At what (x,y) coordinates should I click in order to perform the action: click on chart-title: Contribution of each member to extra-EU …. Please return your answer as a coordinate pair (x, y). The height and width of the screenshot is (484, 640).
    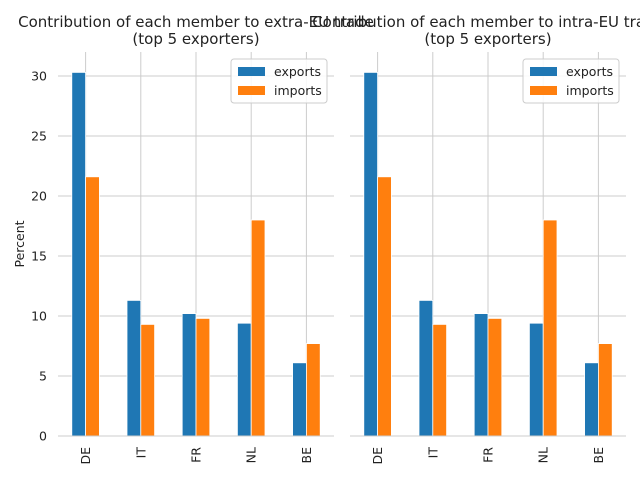
    Looking at the image, I should click on (196, 22).